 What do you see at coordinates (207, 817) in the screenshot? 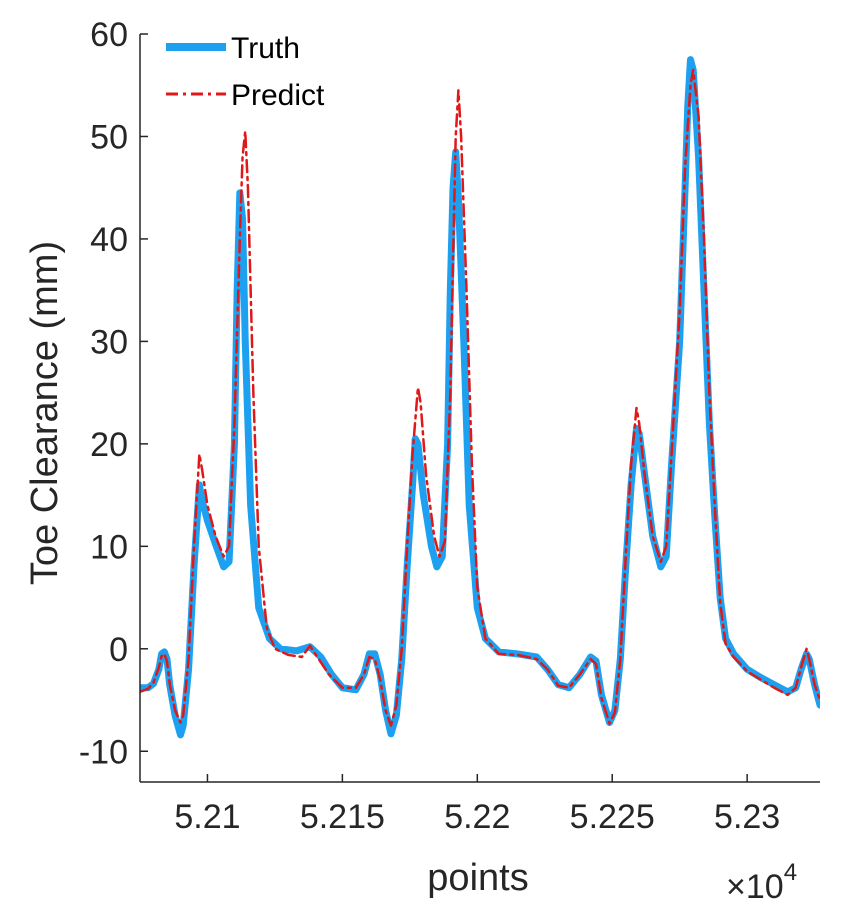
I see `x-tick-label: 5.21` at bounding box center [207, 817].